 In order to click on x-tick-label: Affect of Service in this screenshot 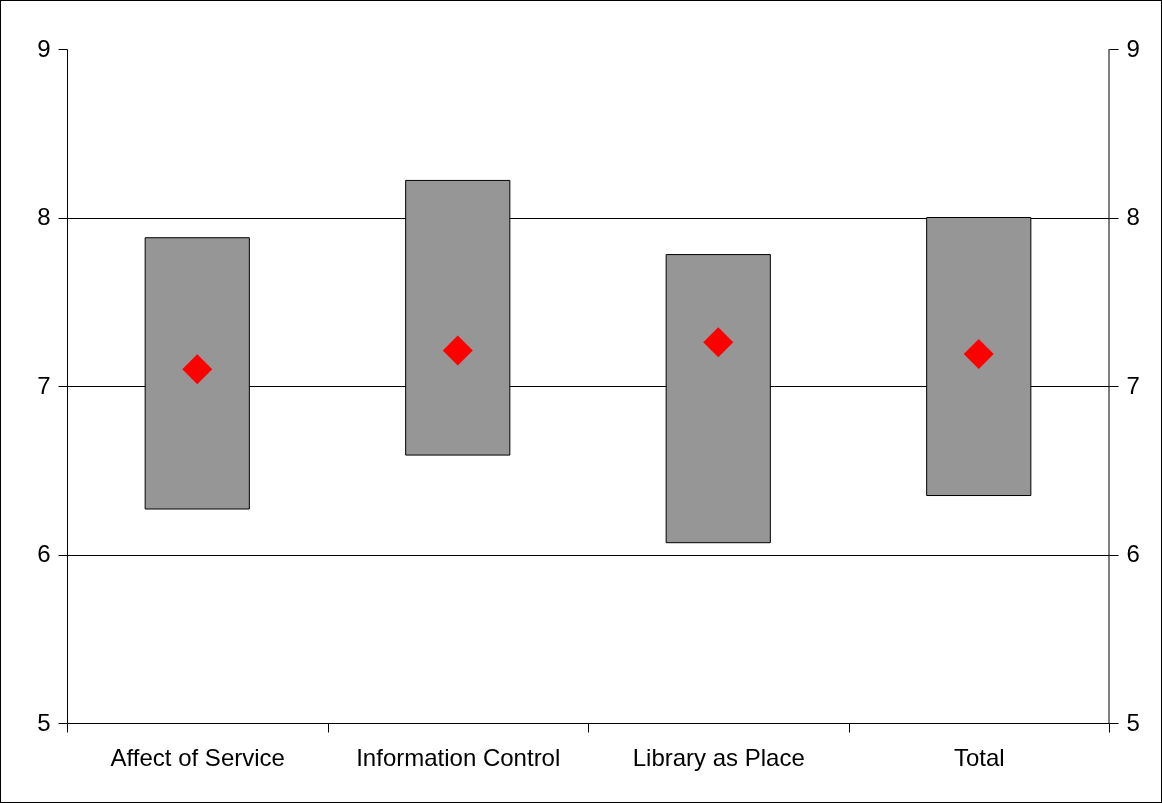, I will do `click(197, 757)`.